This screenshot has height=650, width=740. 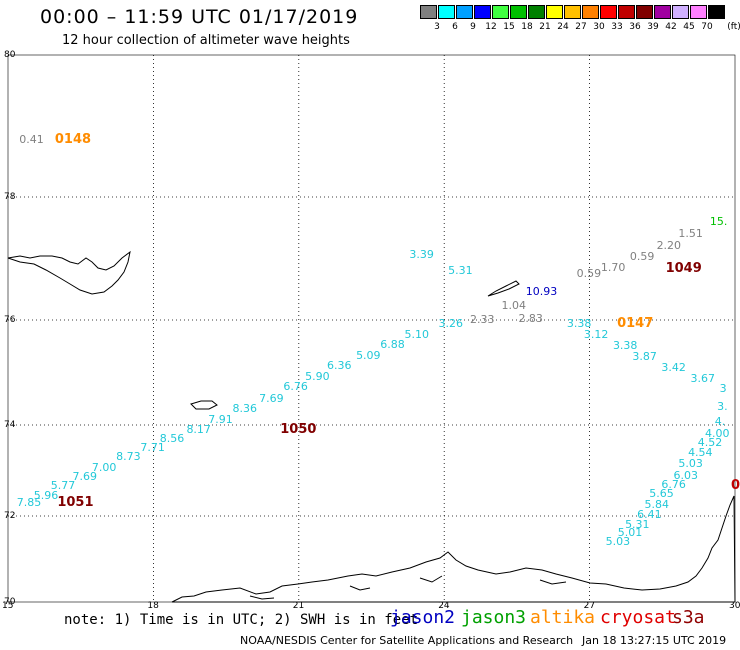 What do you see at coordinates (630, 533) in the screenshot?
I see `wave-height-value: 5.01` at bounding box center [630, 533].